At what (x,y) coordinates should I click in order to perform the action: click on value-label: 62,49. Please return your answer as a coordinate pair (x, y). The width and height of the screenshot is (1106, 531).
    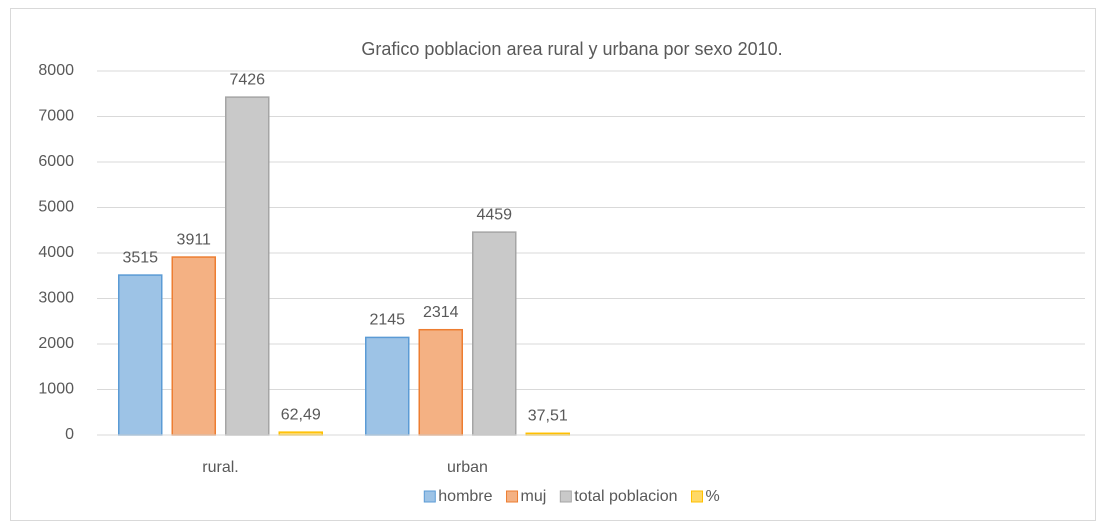
    Looking at the image, I should click on (301, 414).